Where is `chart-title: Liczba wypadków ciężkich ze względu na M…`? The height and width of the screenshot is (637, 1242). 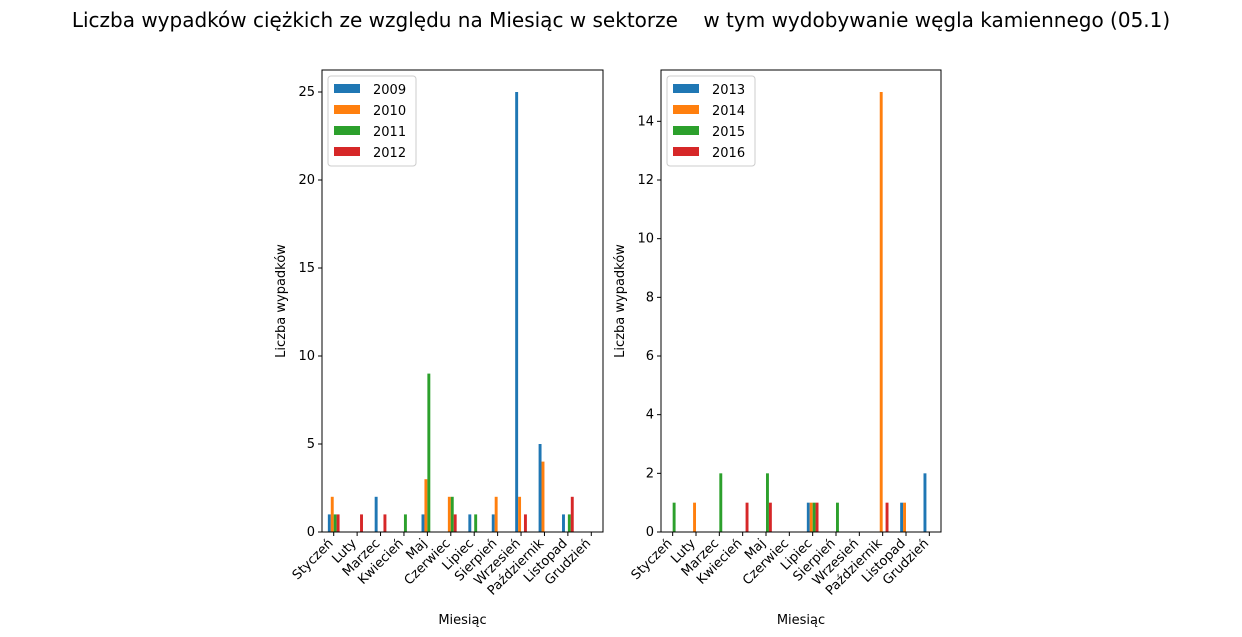
chart-title: Liczba wypadków ciężkich ze względu na M… is located at coordinates (621, 20).